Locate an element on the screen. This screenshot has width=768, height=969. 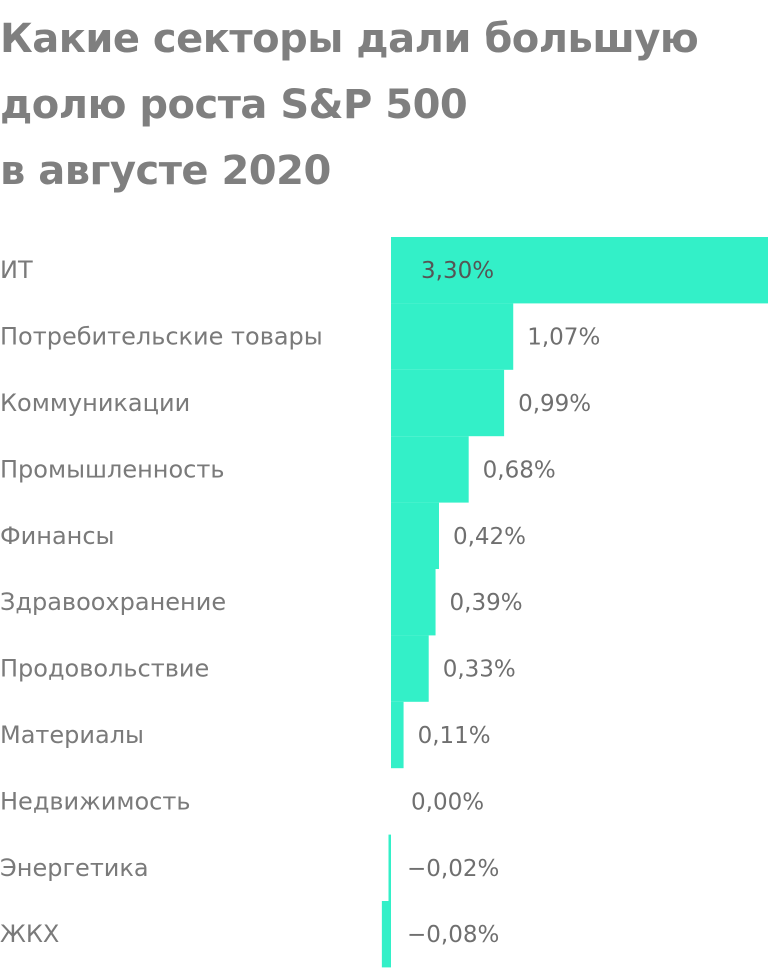
bar-industry is located at coordinates (430, 469).